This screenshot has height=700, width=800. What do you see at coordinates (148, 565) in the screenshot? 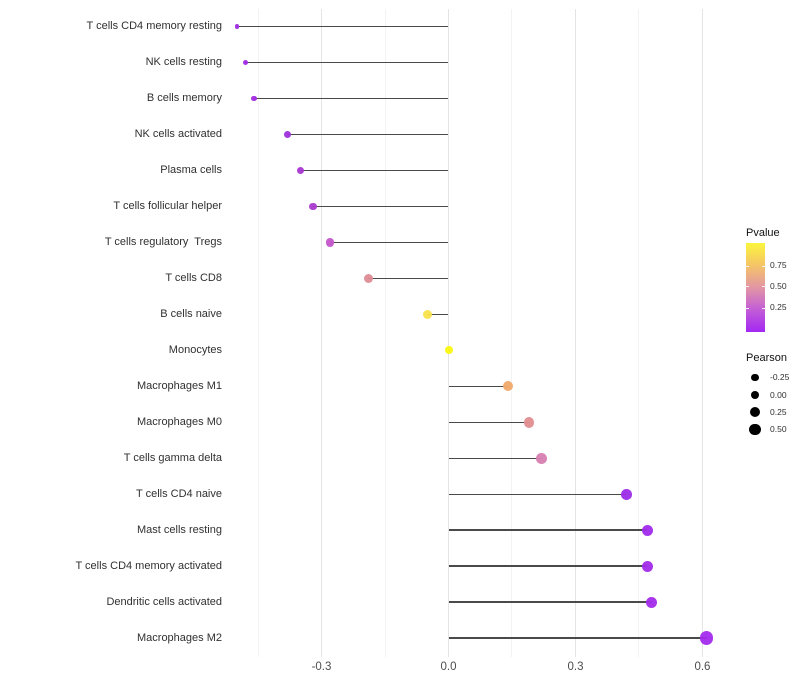
I see `y-axis-label: T cells CD4 memory activated` at bounding box center [148, 565].